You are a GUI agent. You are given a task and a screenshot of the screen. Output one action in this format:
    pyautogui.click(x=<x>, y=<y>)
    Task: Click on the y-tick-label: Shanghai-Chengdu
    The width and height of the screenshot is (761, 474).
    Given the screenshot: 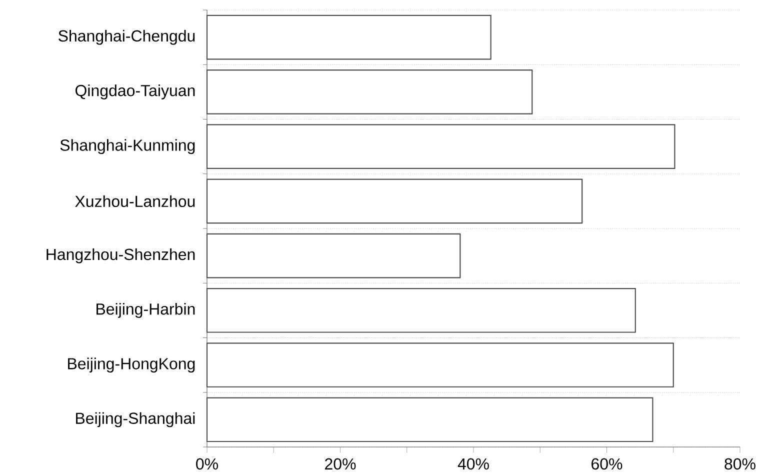 What is the action you would take?
    pyautogui.click(x=126, y=37)
    